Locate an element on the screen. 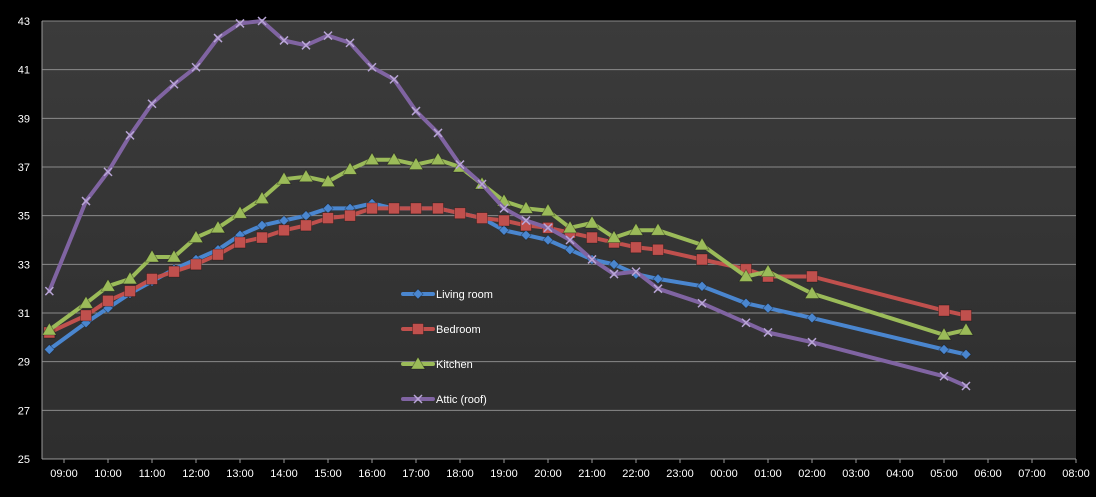 Image resolution: width=1096 pixels, height=497 pixels. legend-label: Attic (roof) is located at coordinates (461, 400).